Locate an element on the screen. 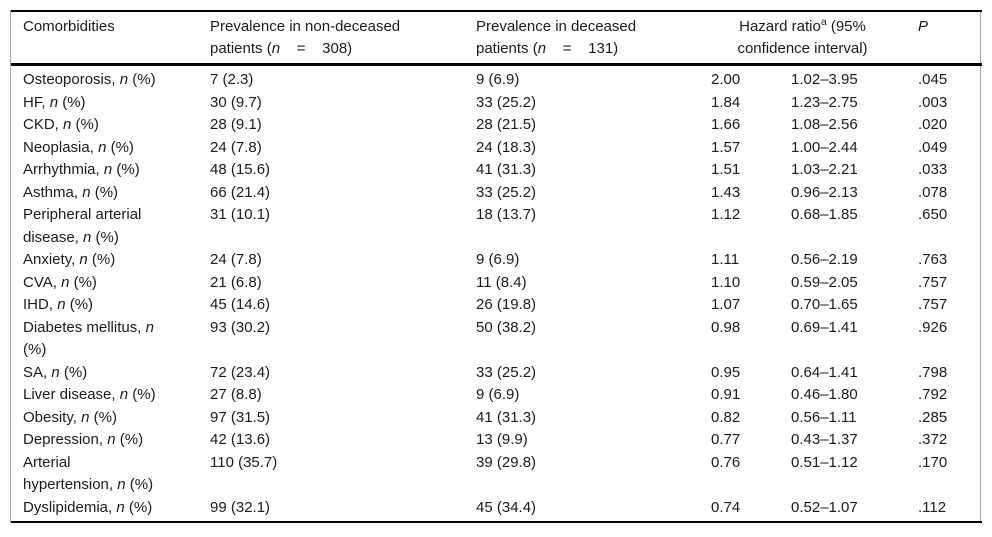 This screenshot has height=537, width=992. comorbidity-label: Arterial hypertension, n (%) is located at coordinates (88, 473).